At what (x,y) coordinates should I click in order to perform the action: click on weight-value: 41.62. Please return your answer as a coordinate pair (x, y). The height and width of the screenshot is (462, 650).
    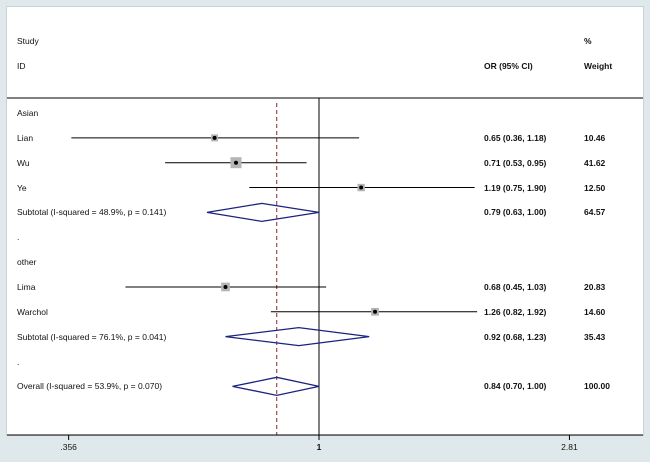
    Looking at the image, I should click on (595, 162).